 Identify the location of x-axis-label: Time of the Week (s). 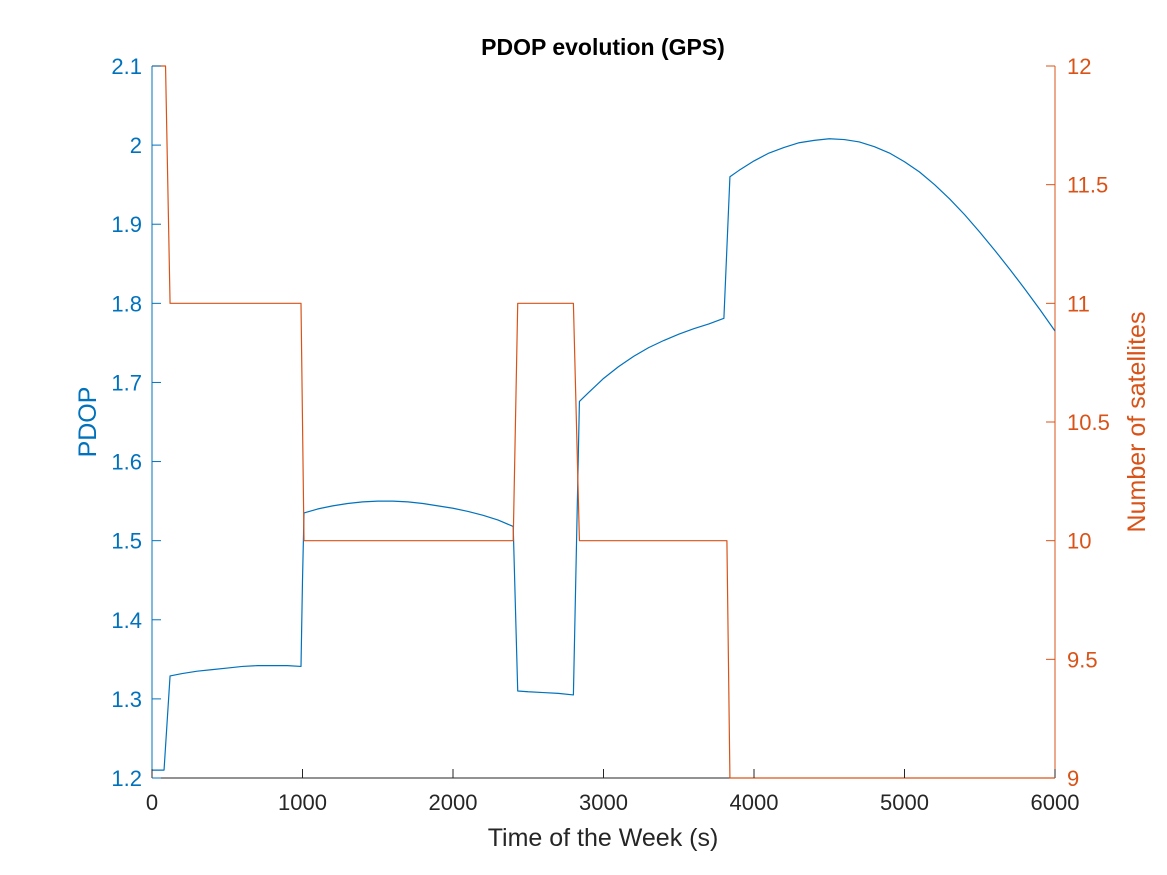
(603, 838).